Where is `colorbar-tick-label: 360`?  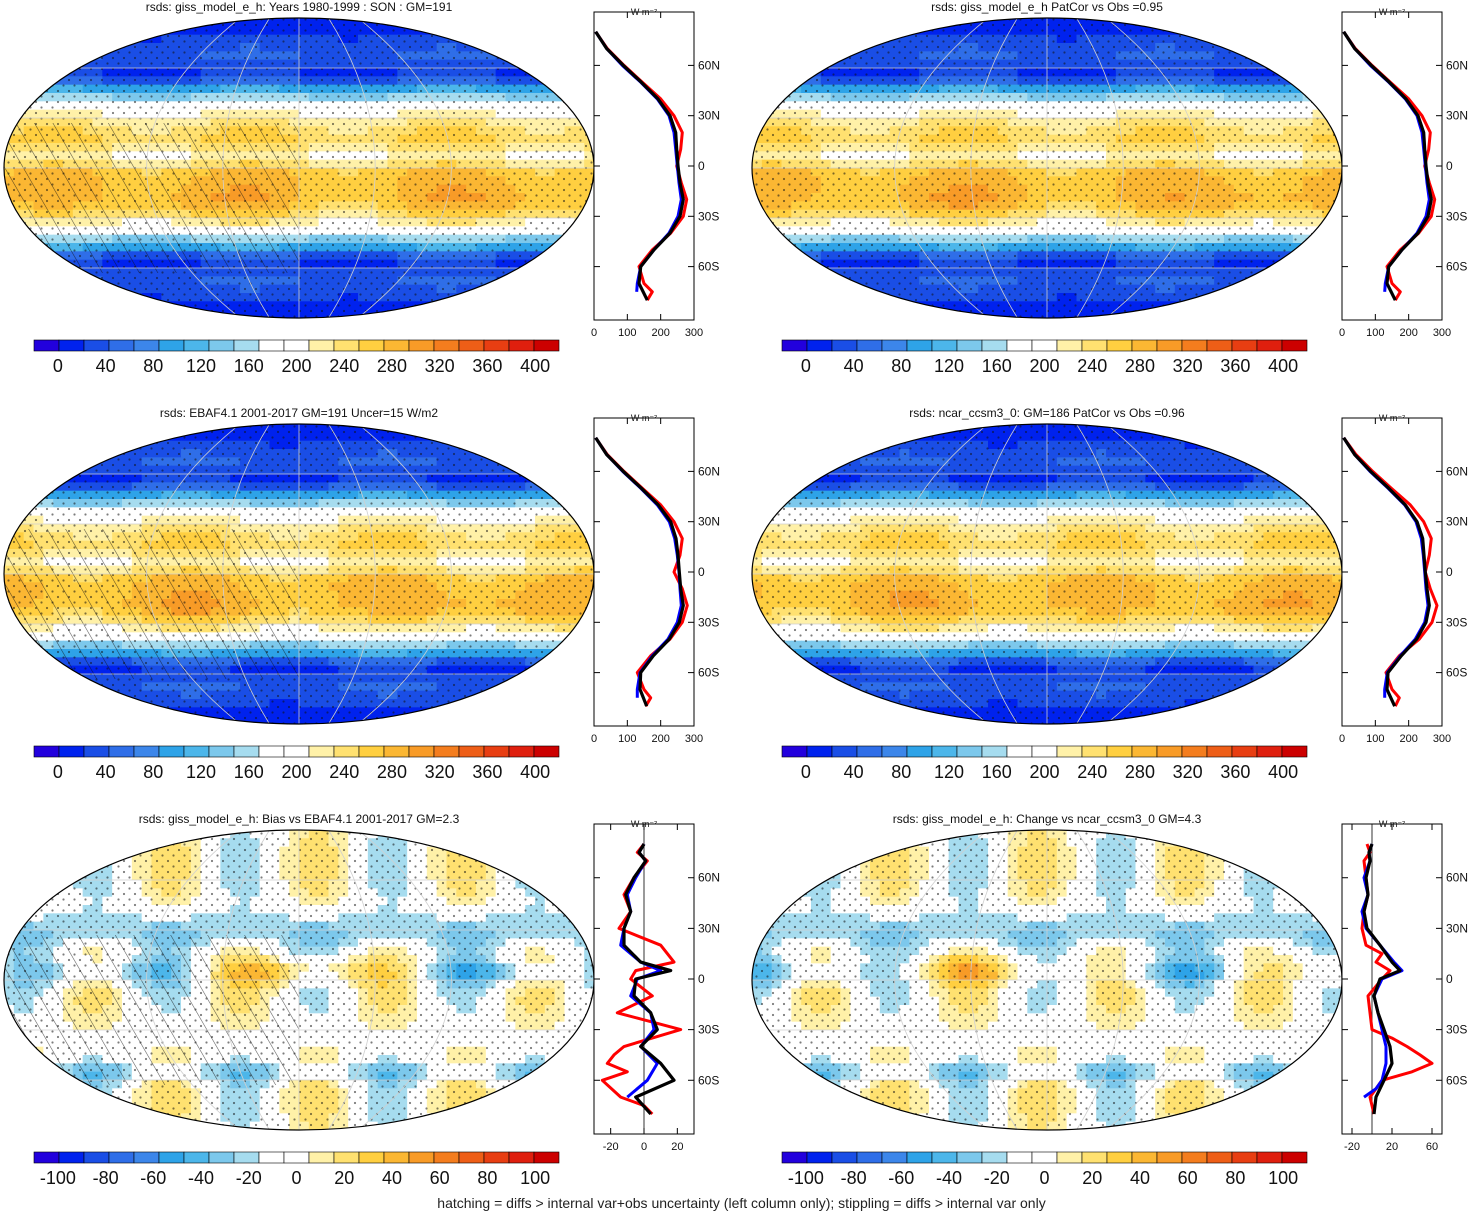 colorbar-tick-label: 360 is located at coordinates (1235, 772).